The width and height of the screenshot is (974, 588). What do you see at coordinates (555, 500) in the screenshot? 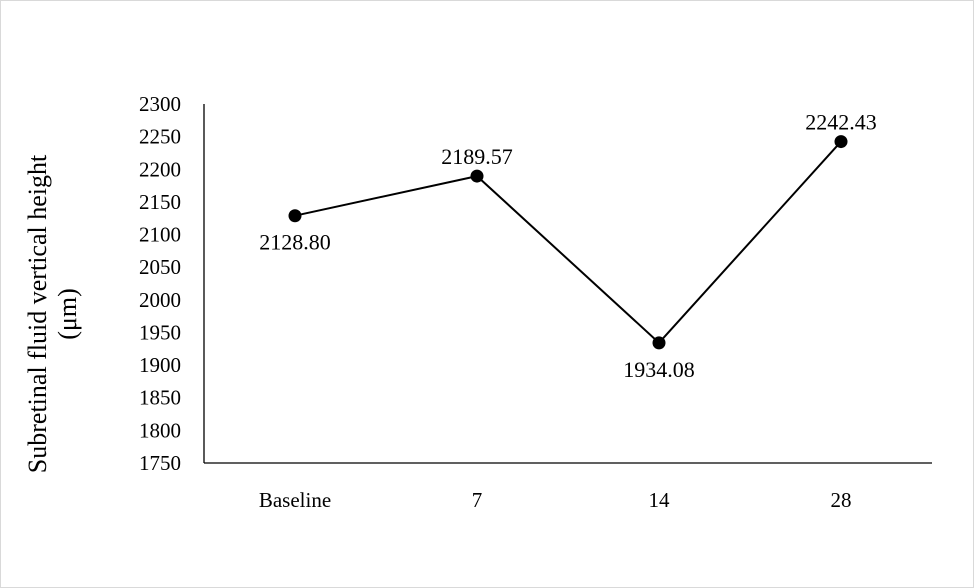
I see `x-axis-tick-labels: Baseline 7 14 28` at bounding box center [555, 500].